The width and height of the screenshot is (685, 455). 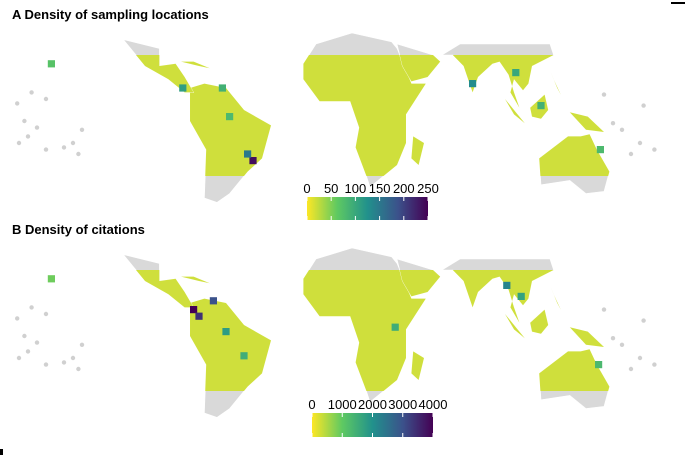 I want to click on colorbar-tick-label: 1000, so click(x=342, y=404).